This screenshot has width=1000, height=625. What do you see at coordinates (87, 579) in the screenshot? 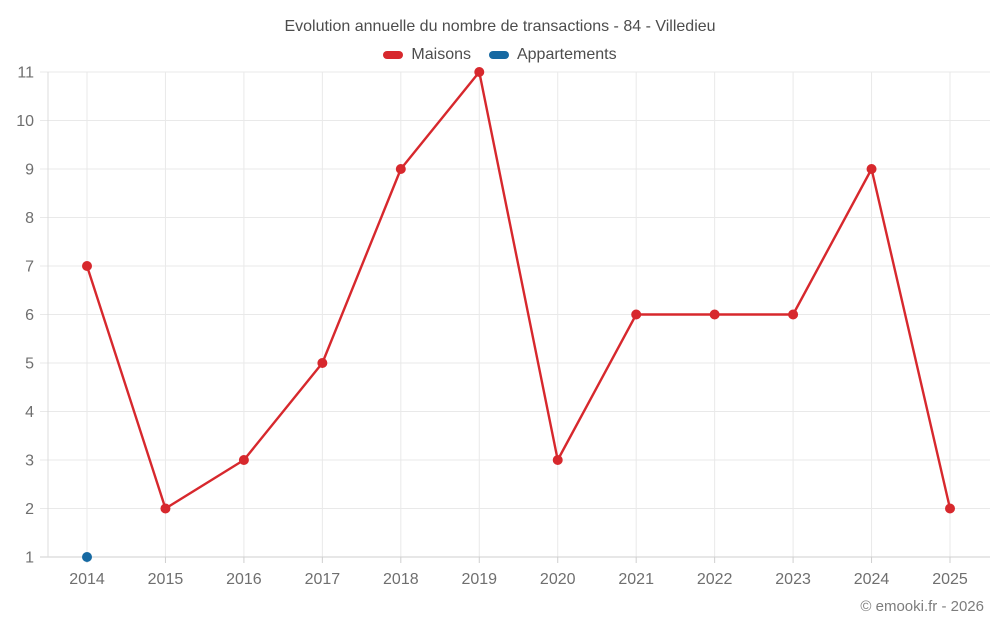
I see `x-tick-label: 2014` at bounding box center [87, 579].